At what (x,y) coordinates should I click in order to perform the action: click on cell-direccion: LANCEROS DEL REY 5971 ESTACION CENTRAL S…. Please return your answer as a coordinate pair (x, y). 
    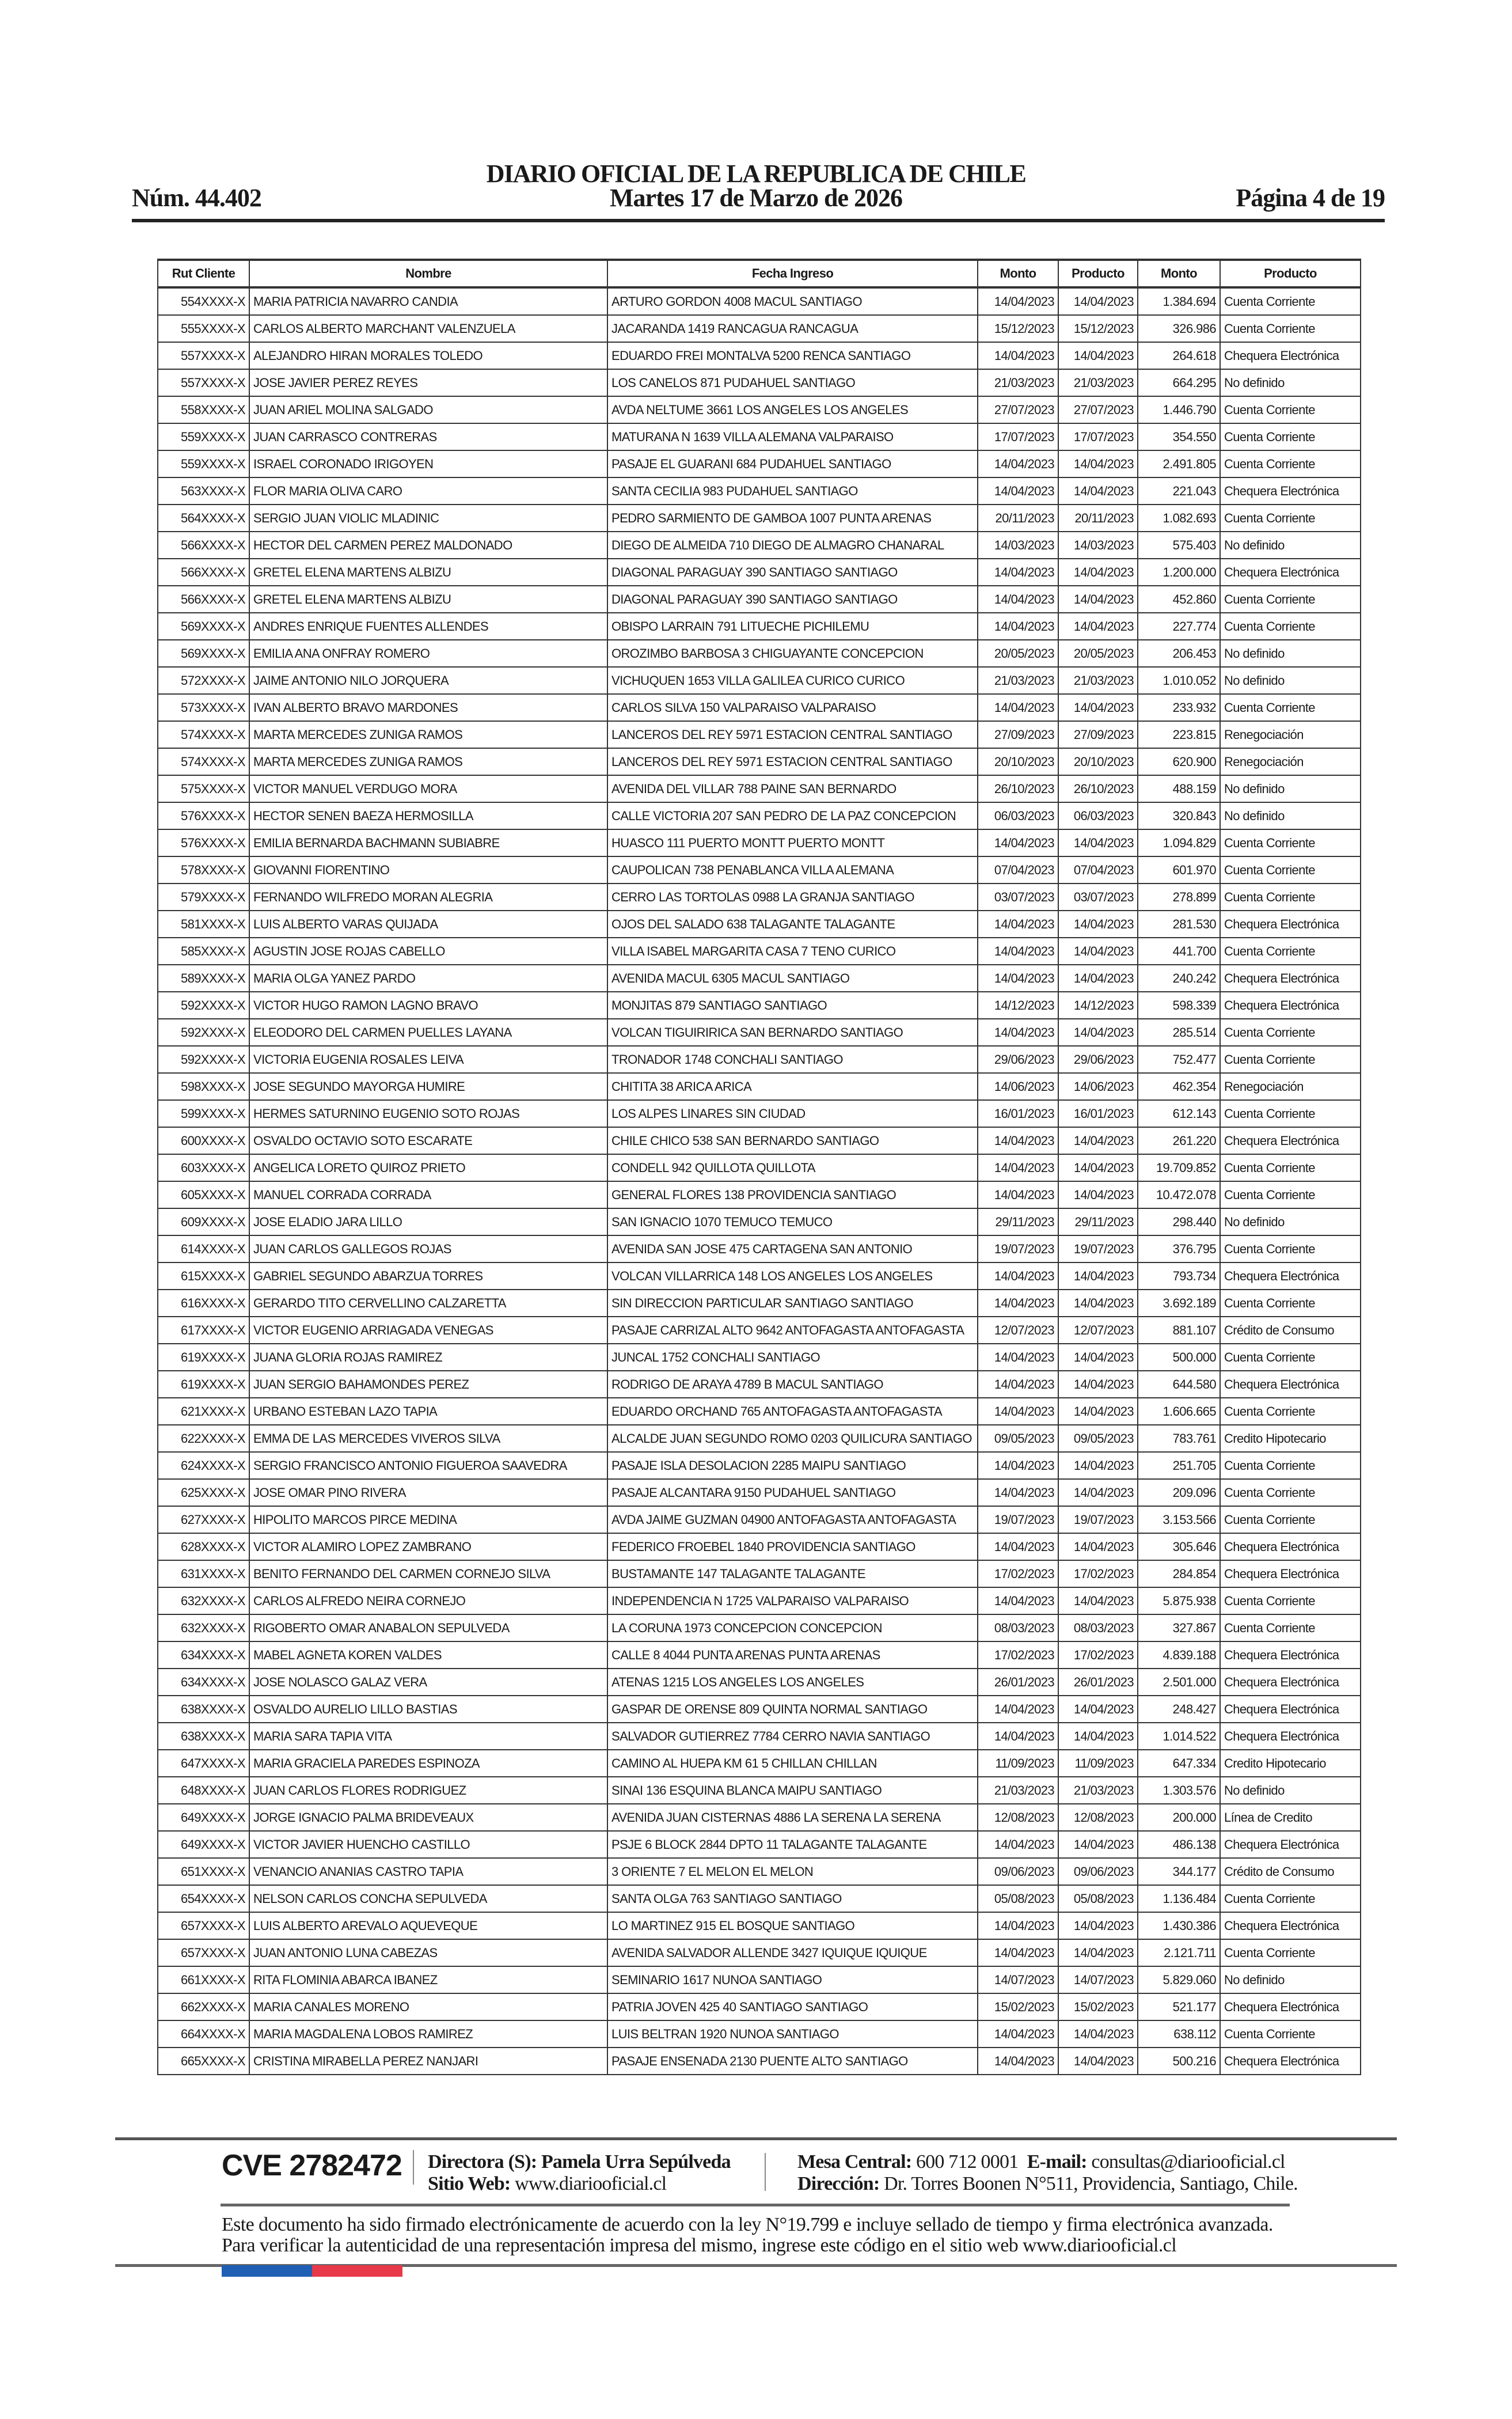
    Looking at the image, I should click on (792, 762).